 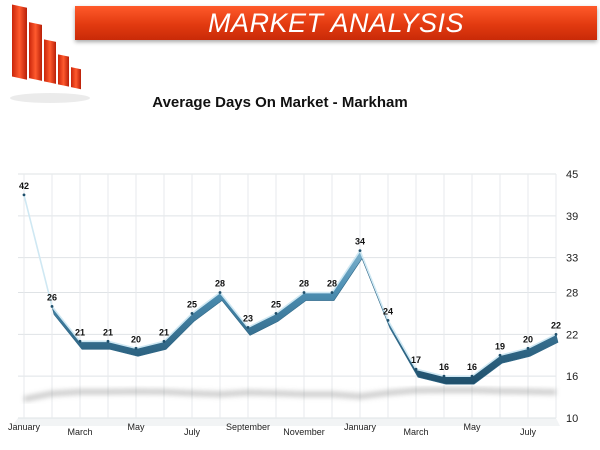 What do you see at coordinates (304, 432) in the screenshot?
I see `x-tick-label: November` at bounding box center [304, 432].